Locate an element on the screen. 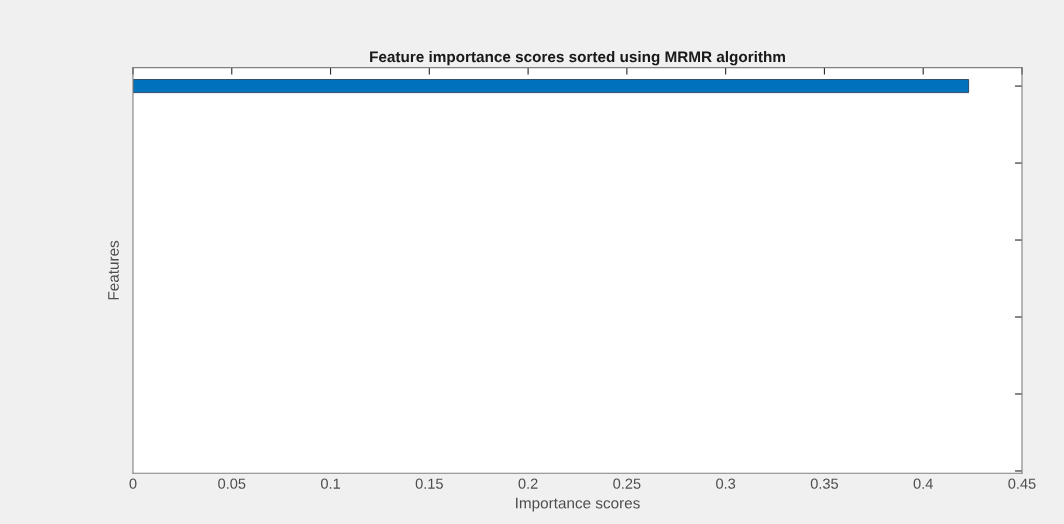  x-axis-title: Importance scores is located at coordinates (578, 504).